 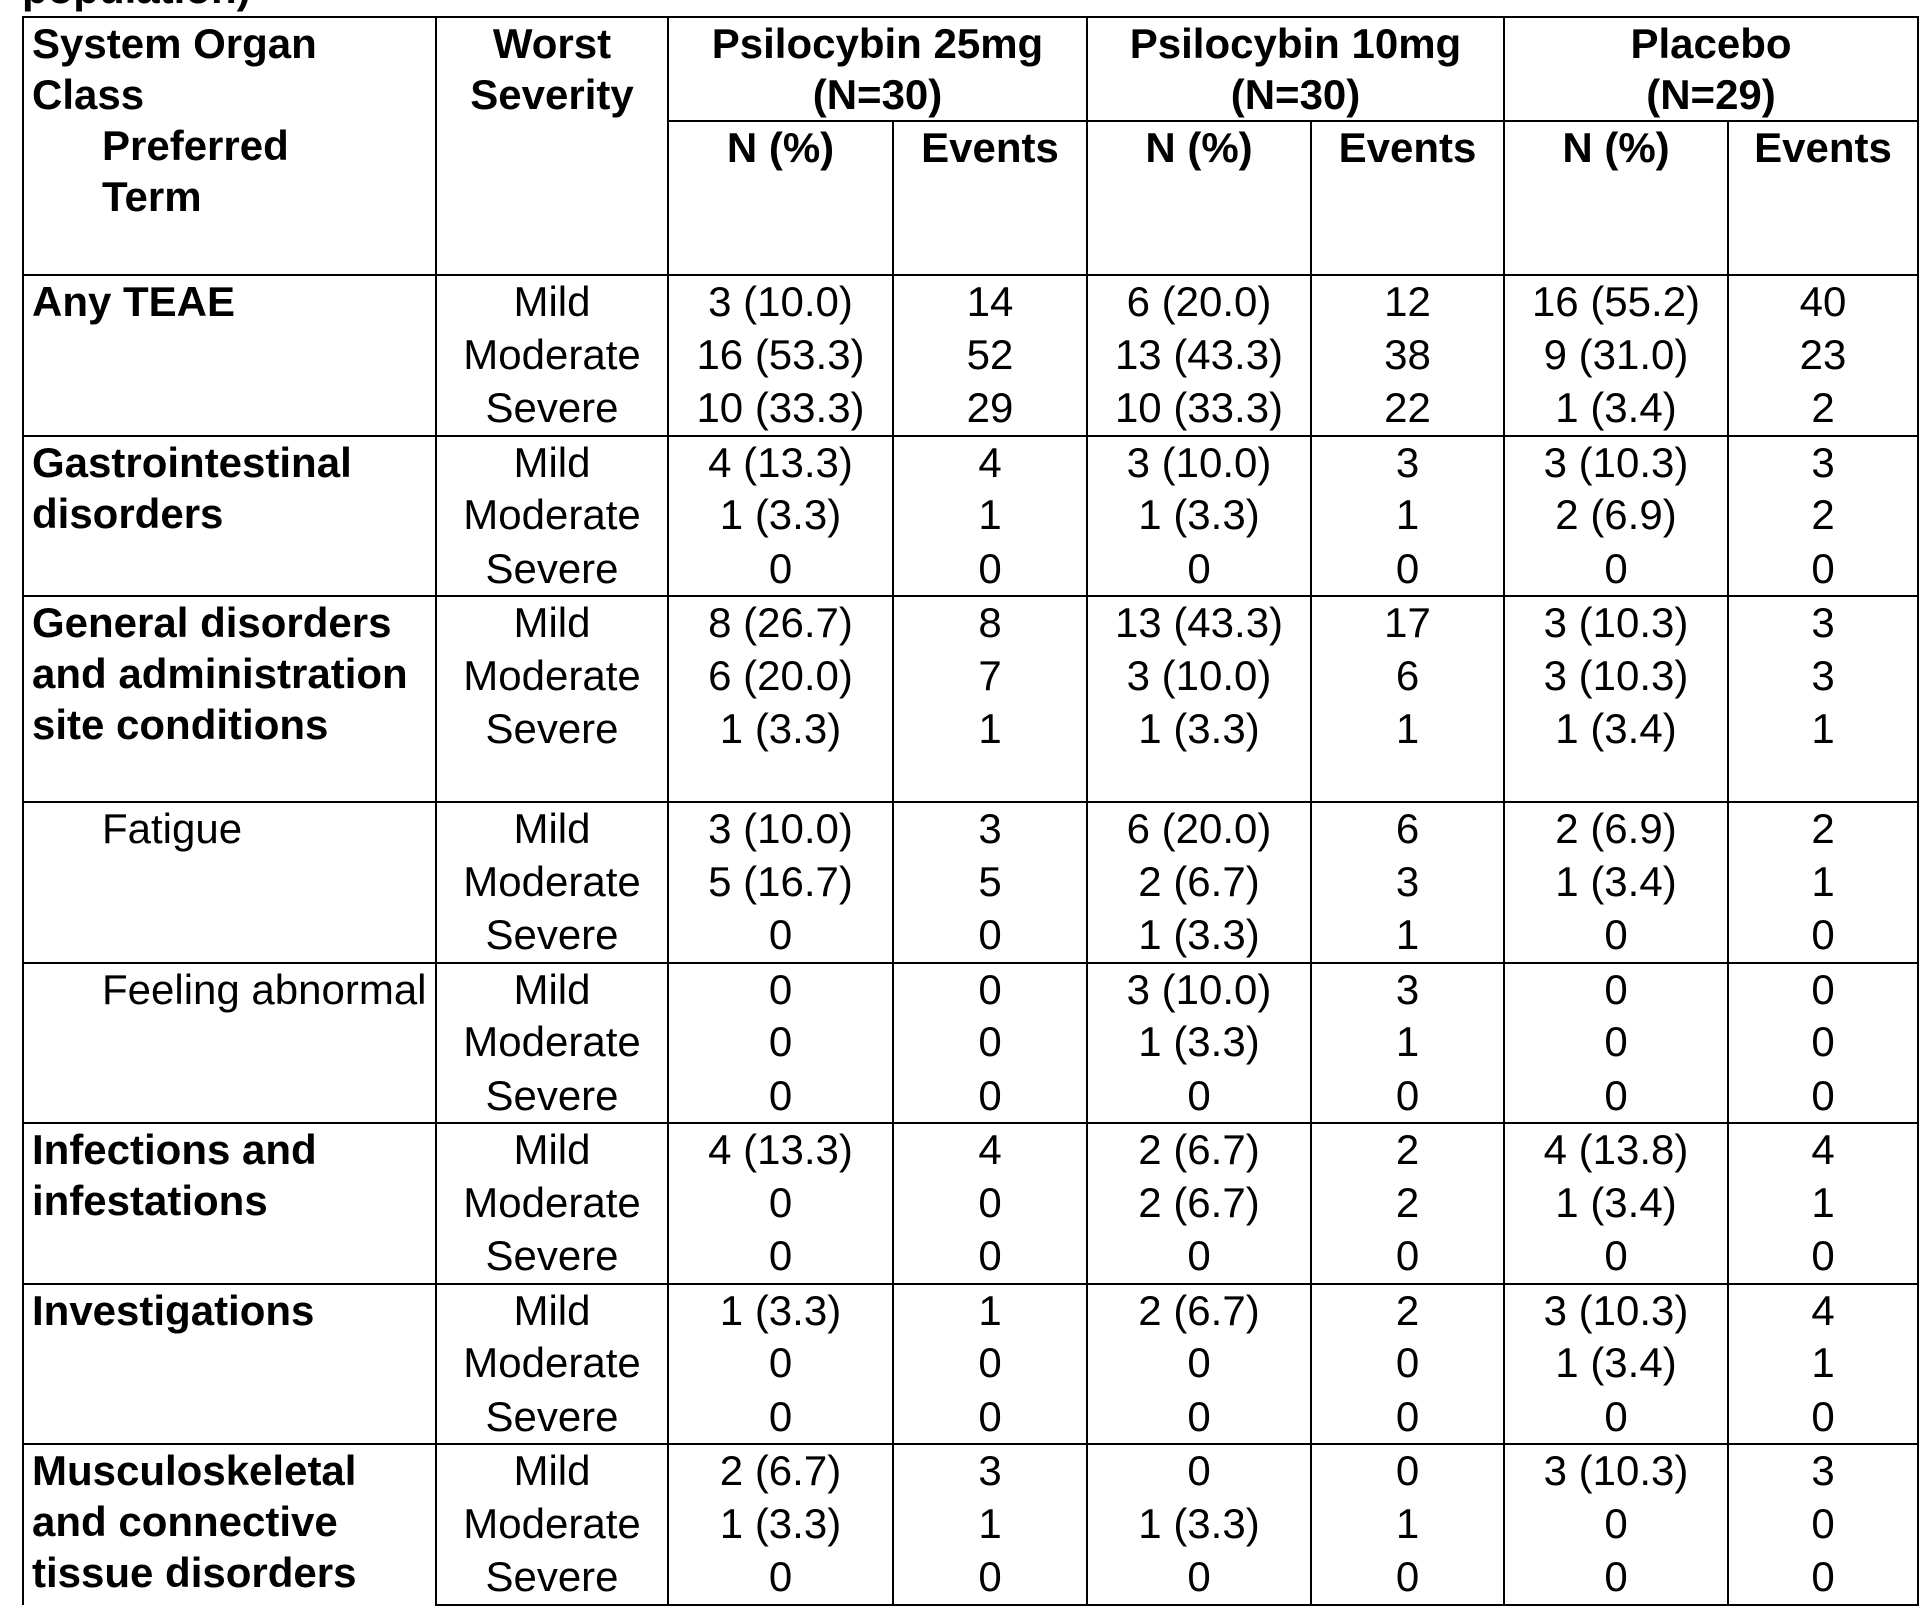 I want to click on arm-name: Psilocybin 25mg, so click(x=877, y=43).